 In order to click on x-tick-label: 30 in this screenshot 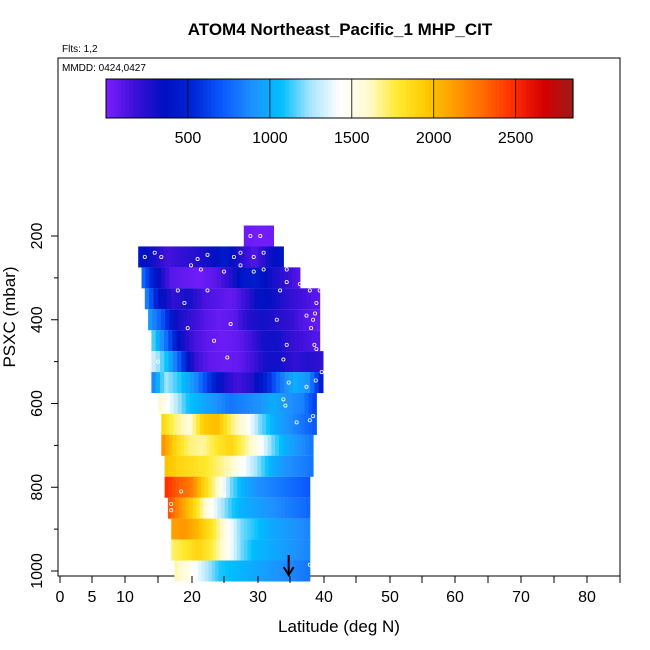, I will do `click(258, 597)`.